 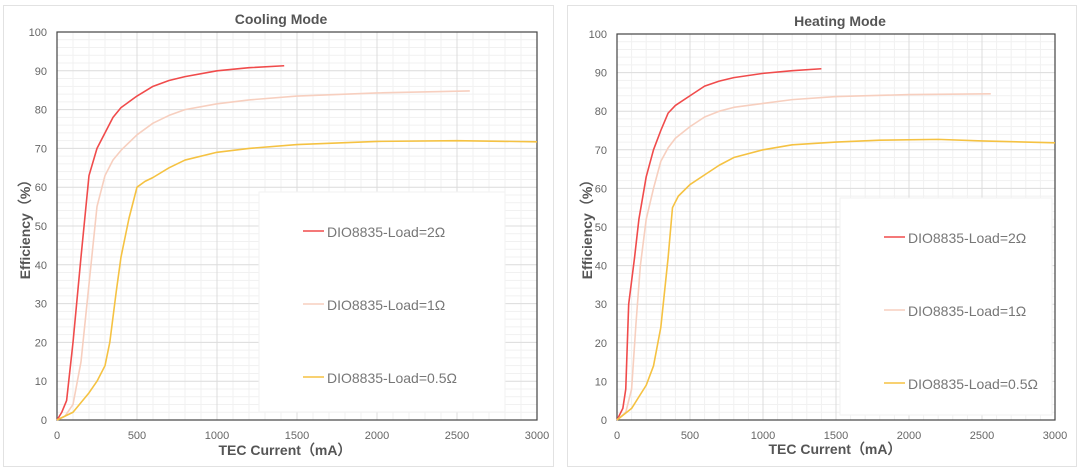 I want to click on chart-title: Cooling Mode, so click(x=281, y=19).